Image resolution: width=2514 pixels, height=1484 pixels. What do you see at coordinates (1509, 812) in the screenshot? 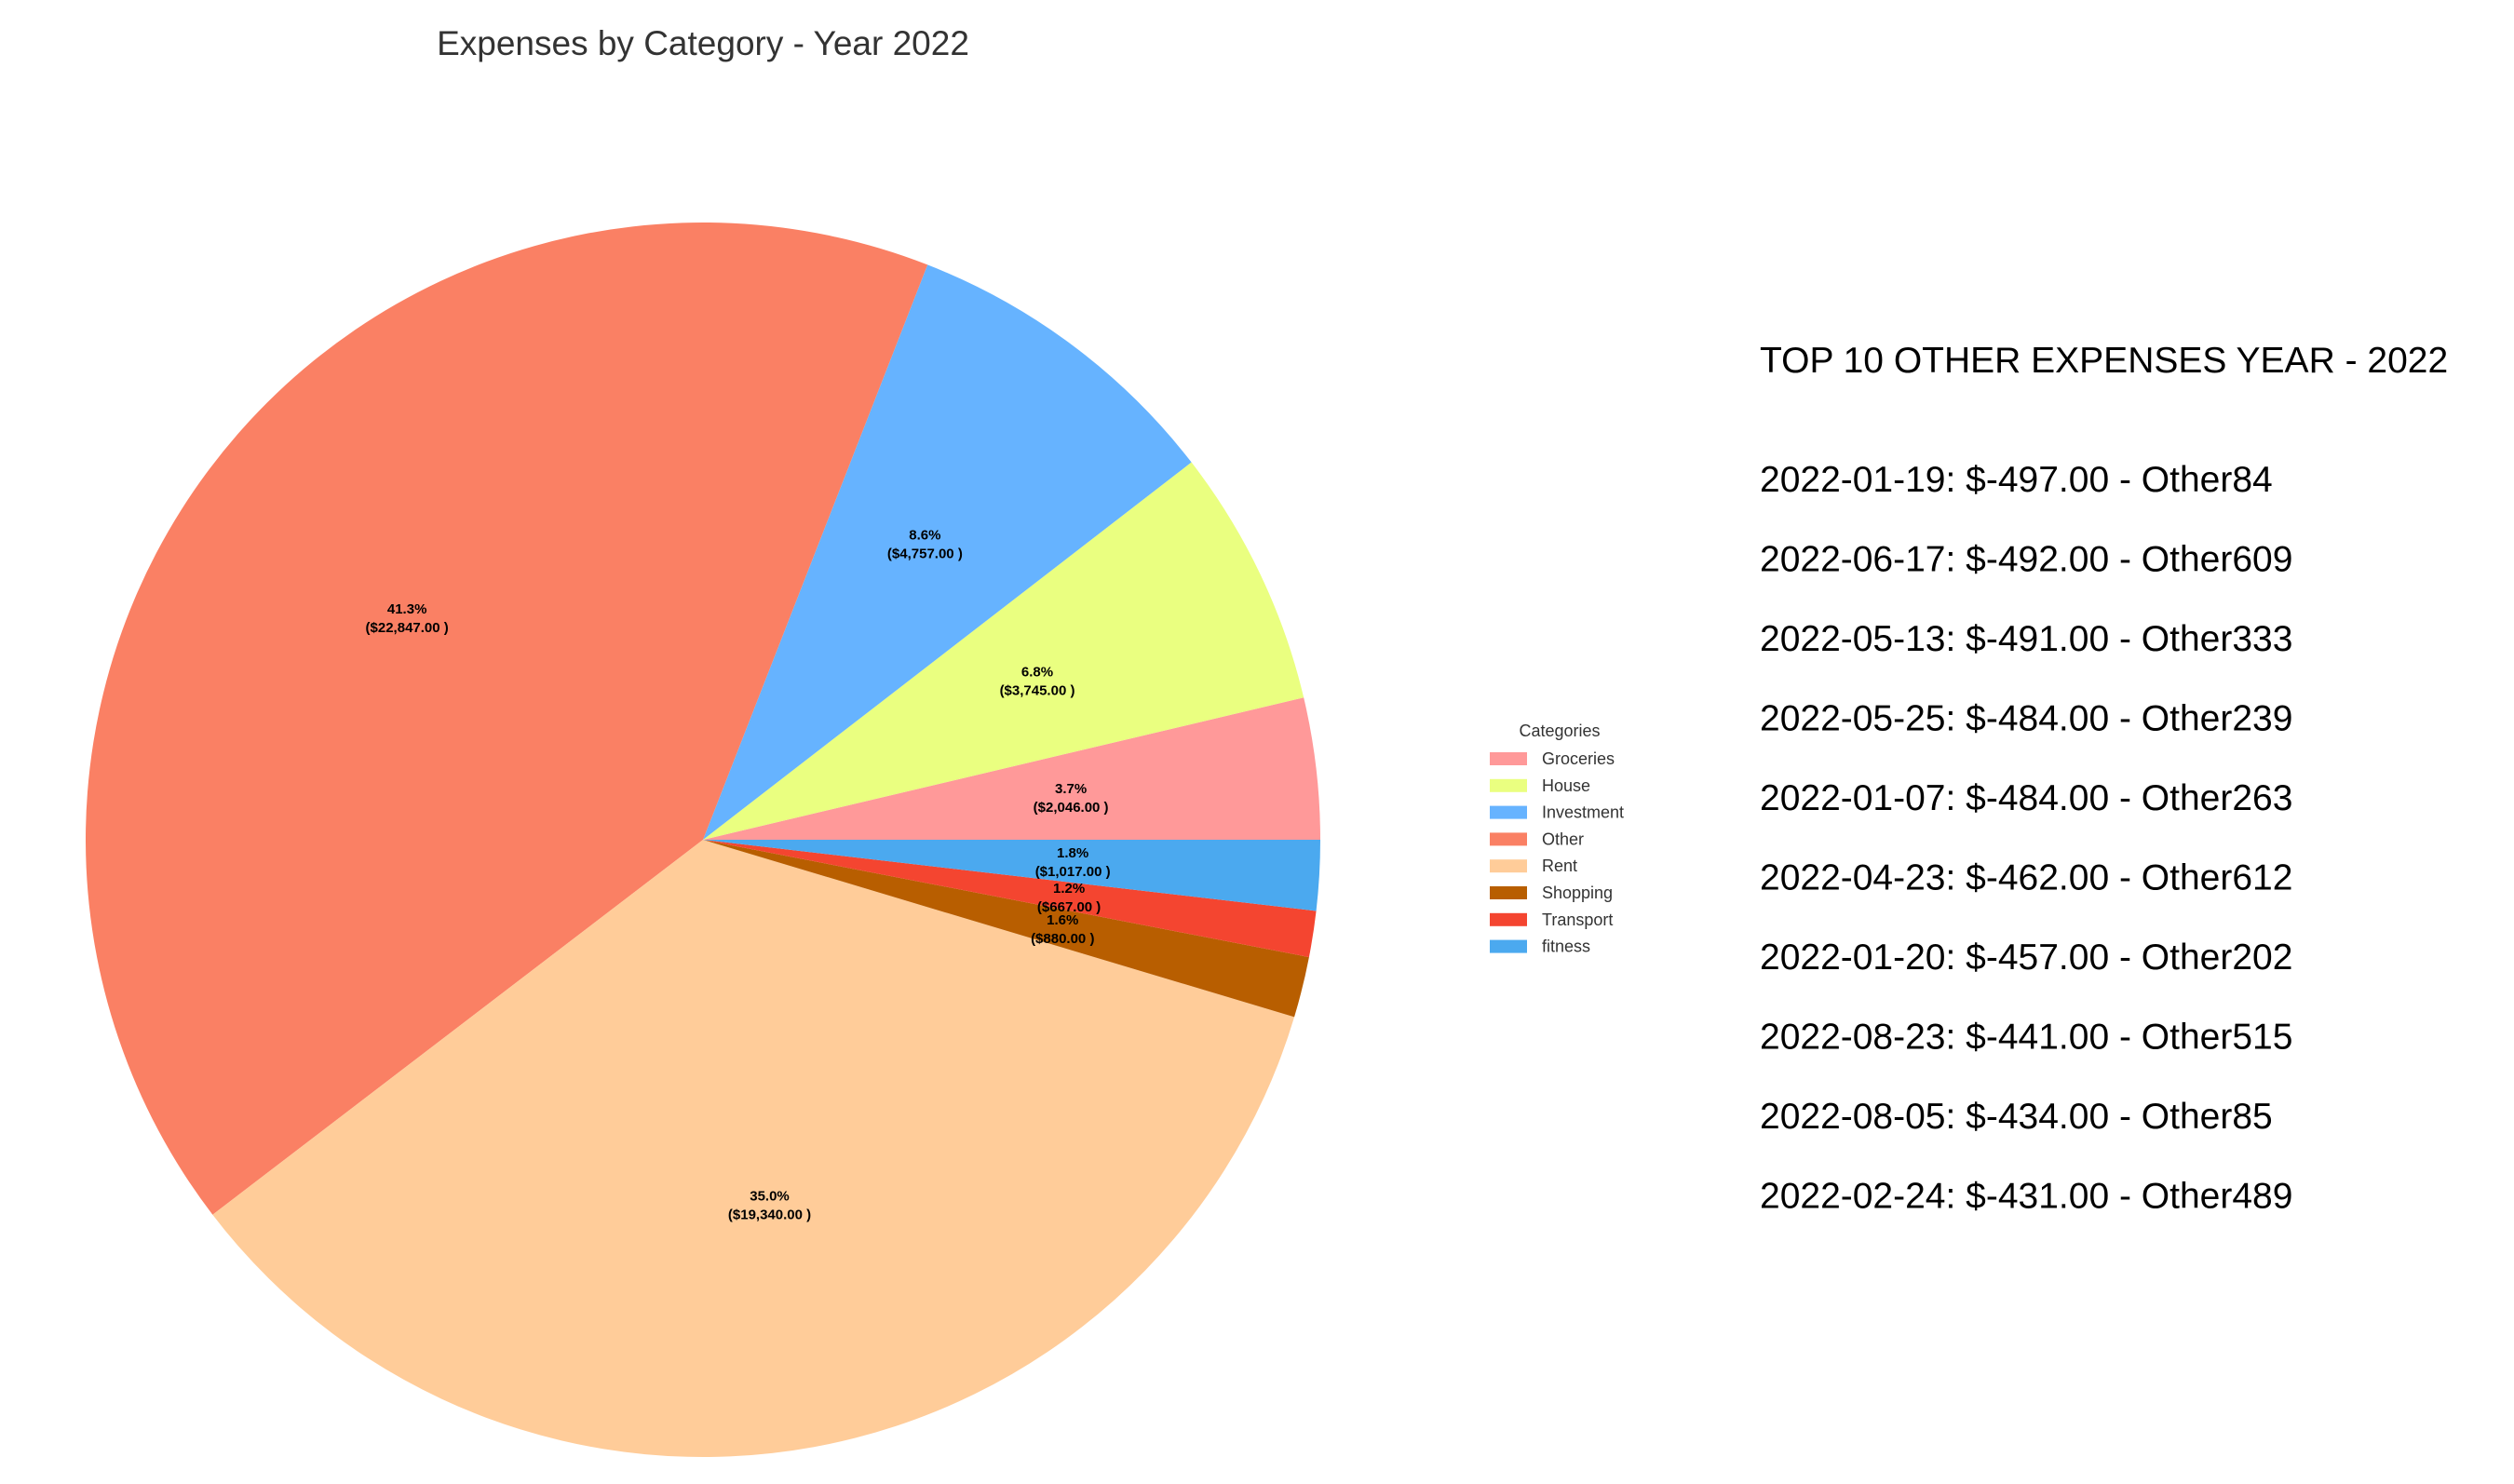
I see `legend-swatch-investment` at bounding box center [1509, 812].